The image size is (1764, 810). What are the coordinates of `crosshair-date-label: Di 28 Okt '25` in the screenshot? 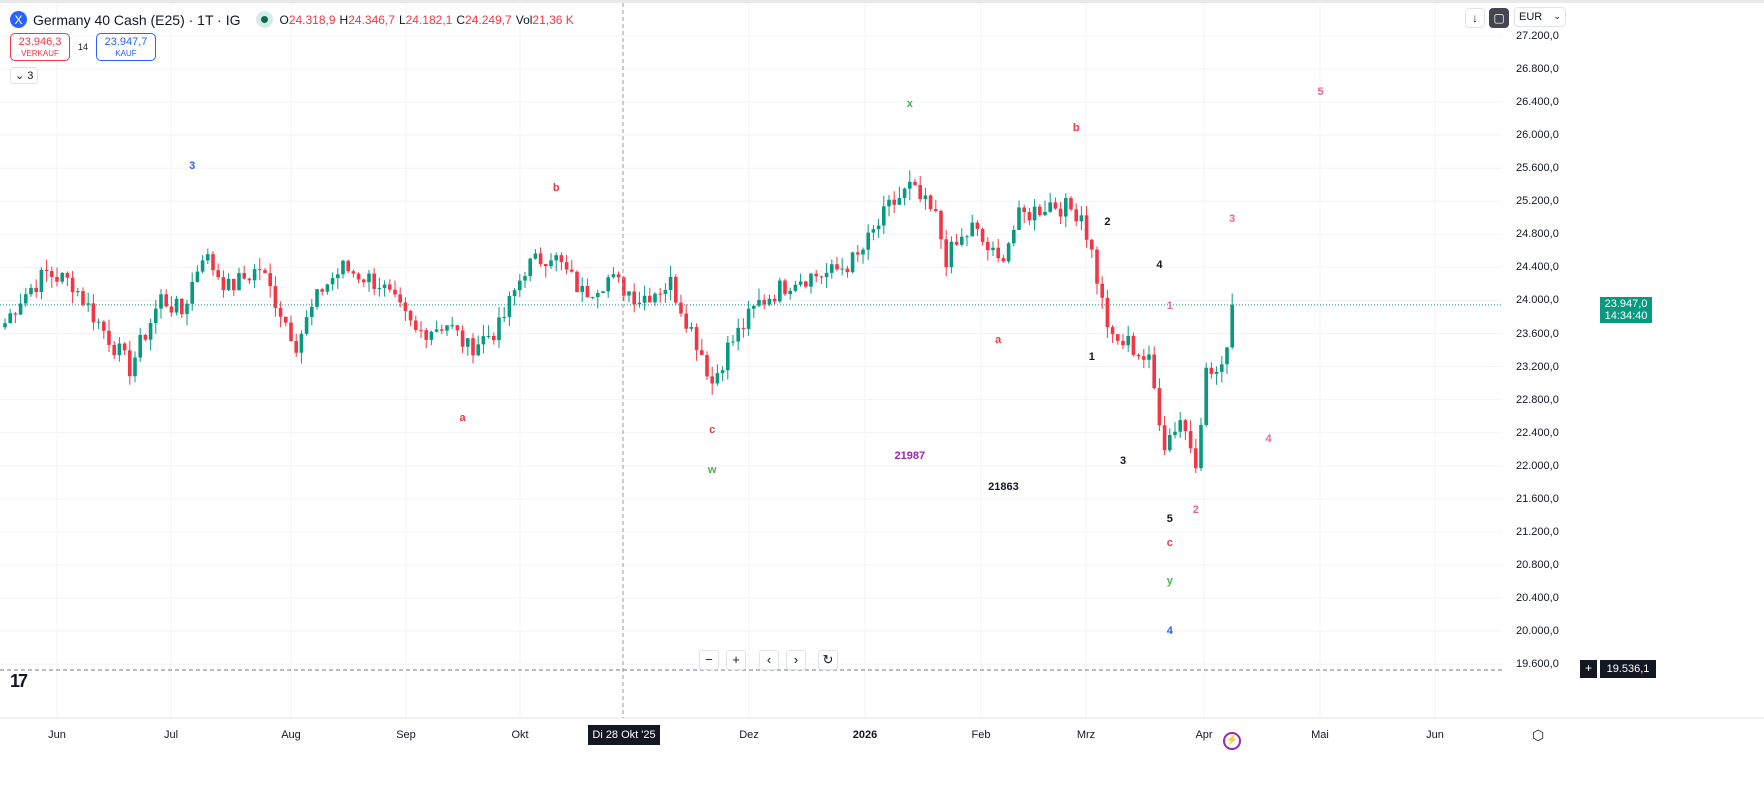 It's located at (624, 735).